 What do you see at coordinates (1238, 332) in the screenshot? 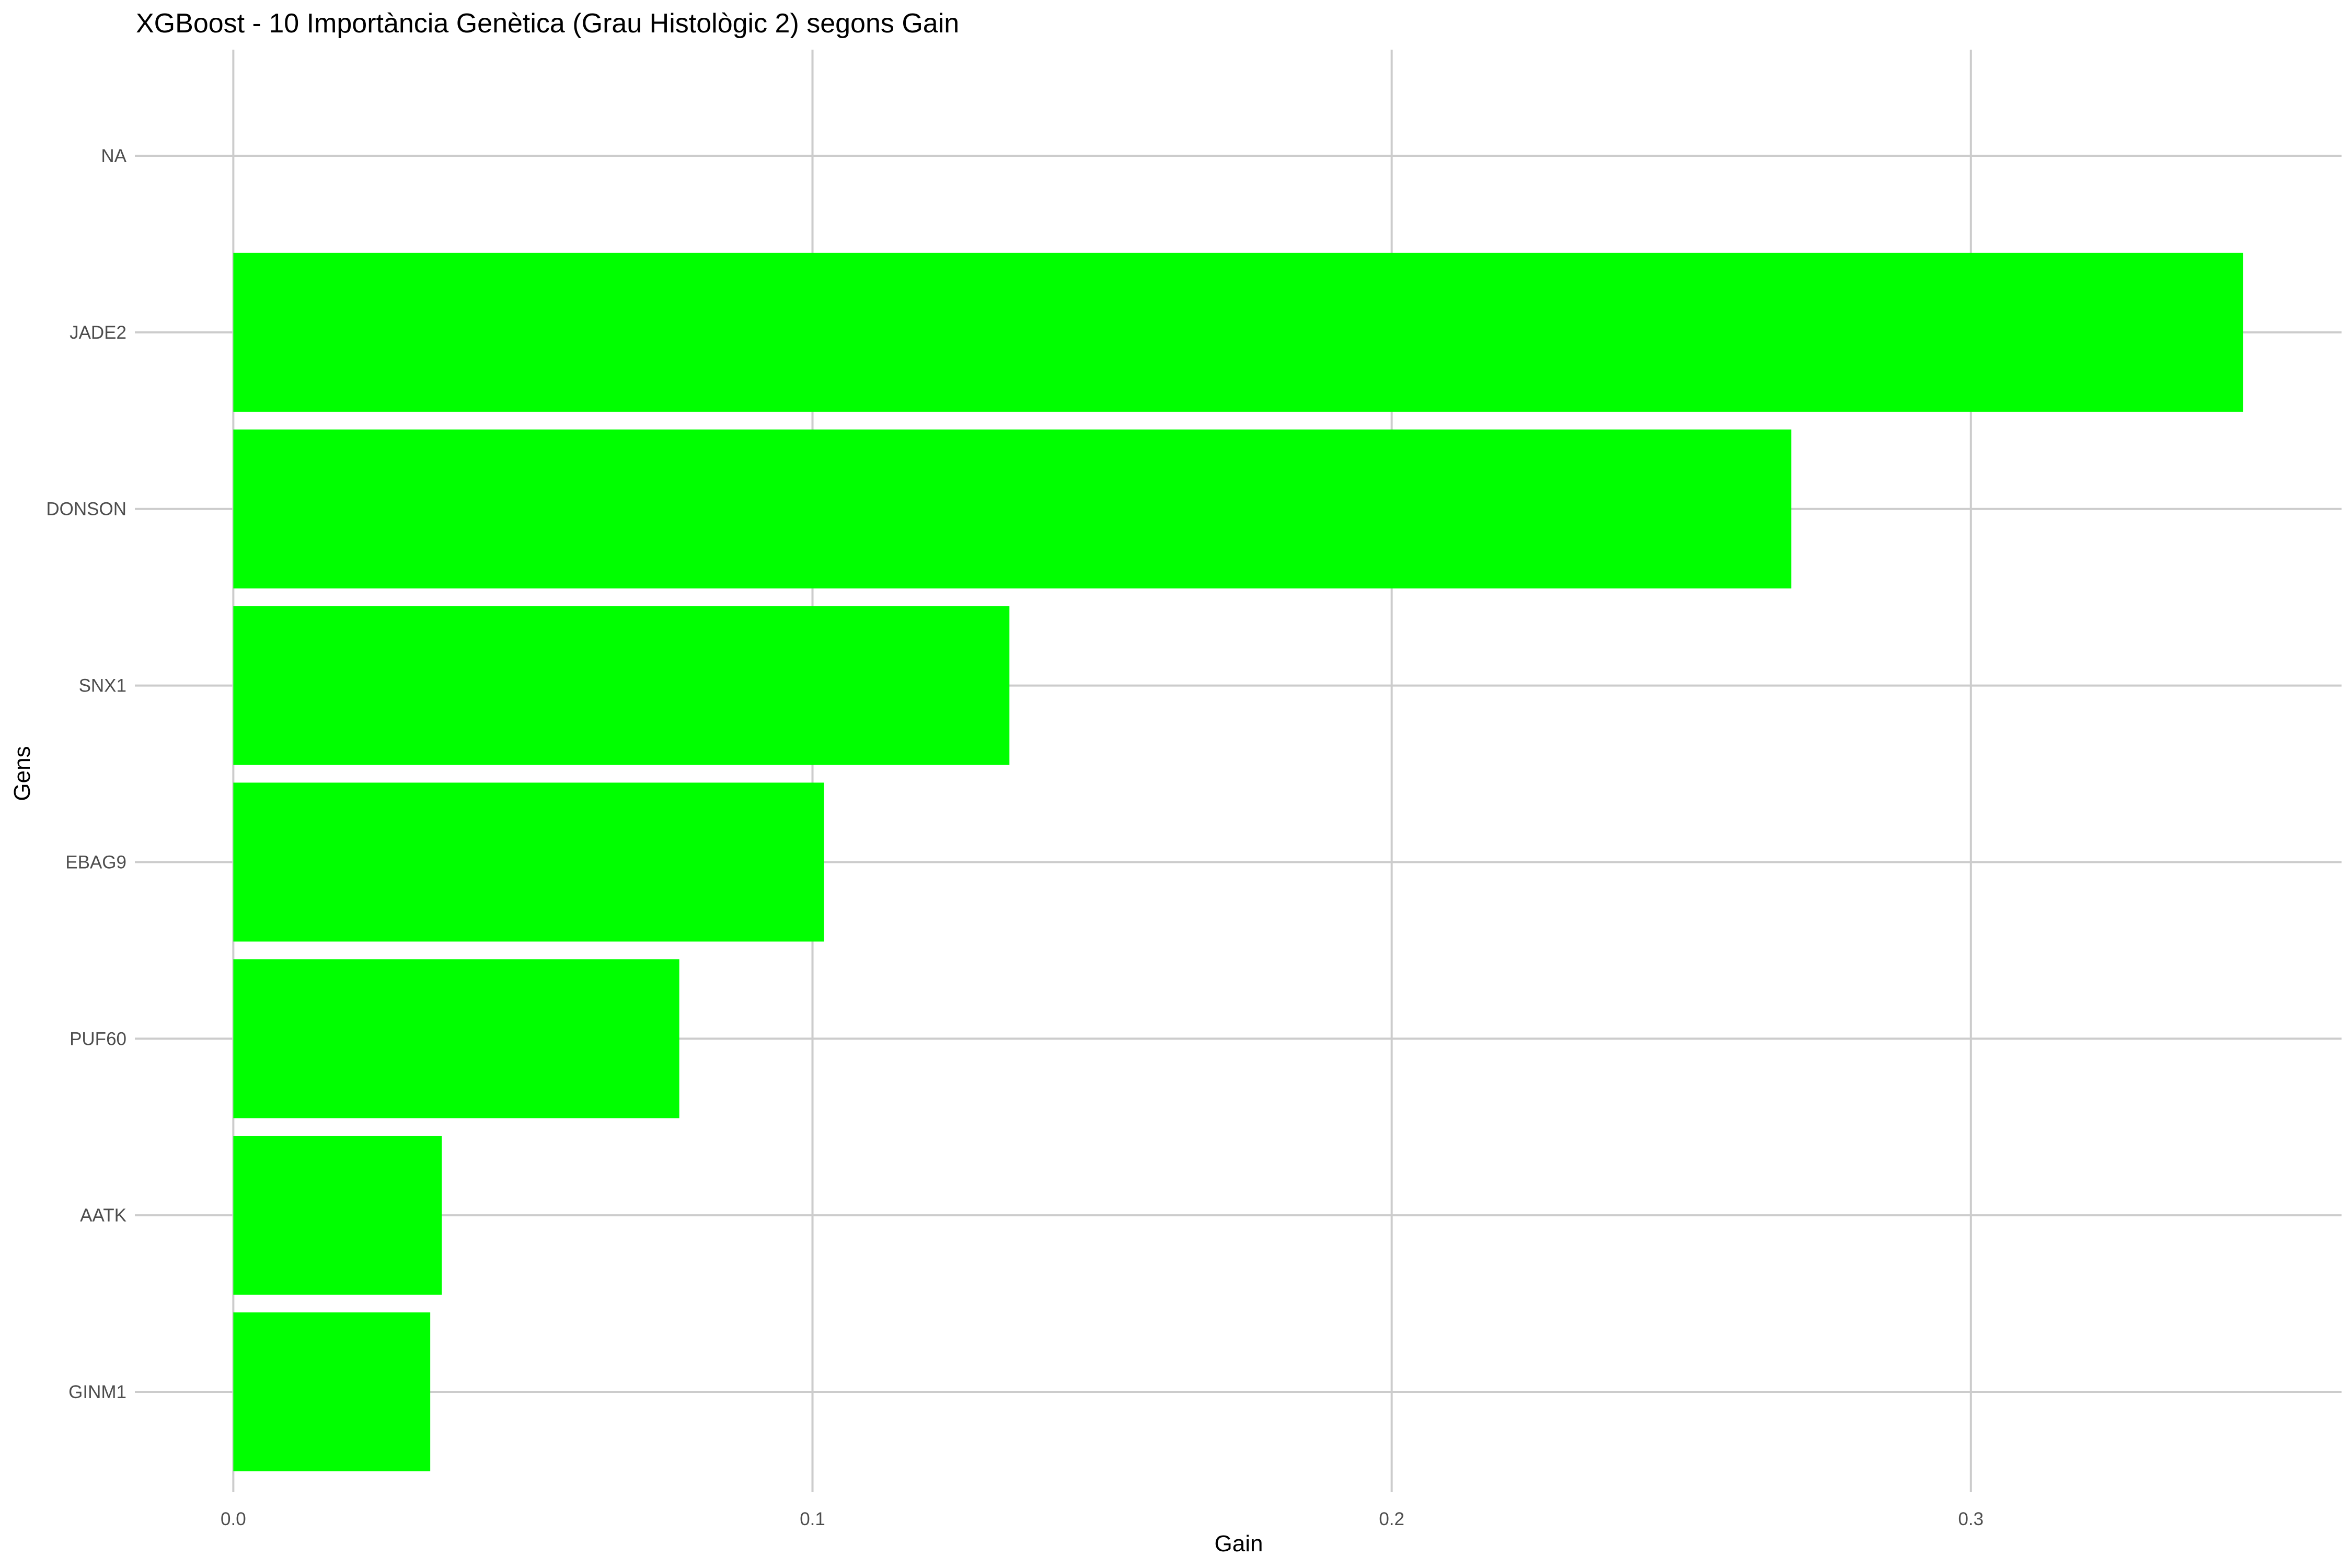
I see `bar-jade2` at bounding box center [1238, 332].